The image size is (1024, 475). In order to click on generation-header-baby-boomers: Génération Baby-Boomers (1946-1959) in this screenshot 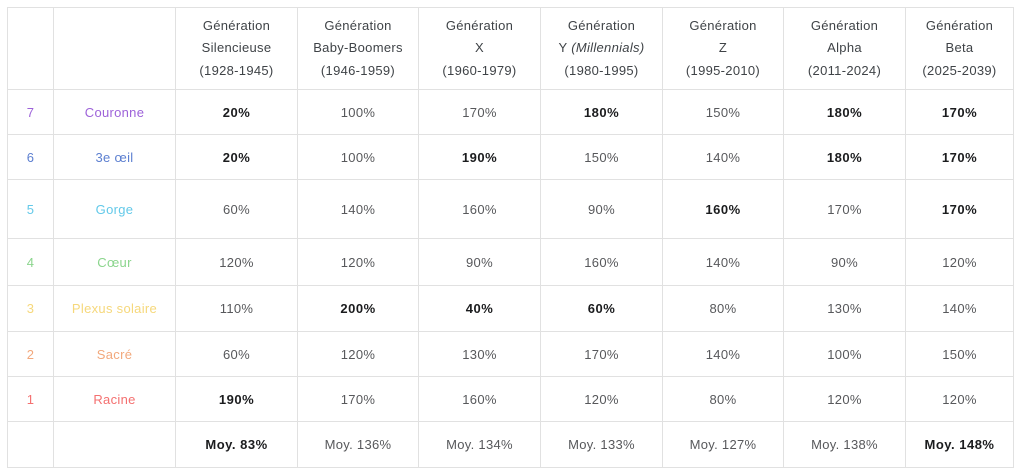, I will do `click(358, 48)`.